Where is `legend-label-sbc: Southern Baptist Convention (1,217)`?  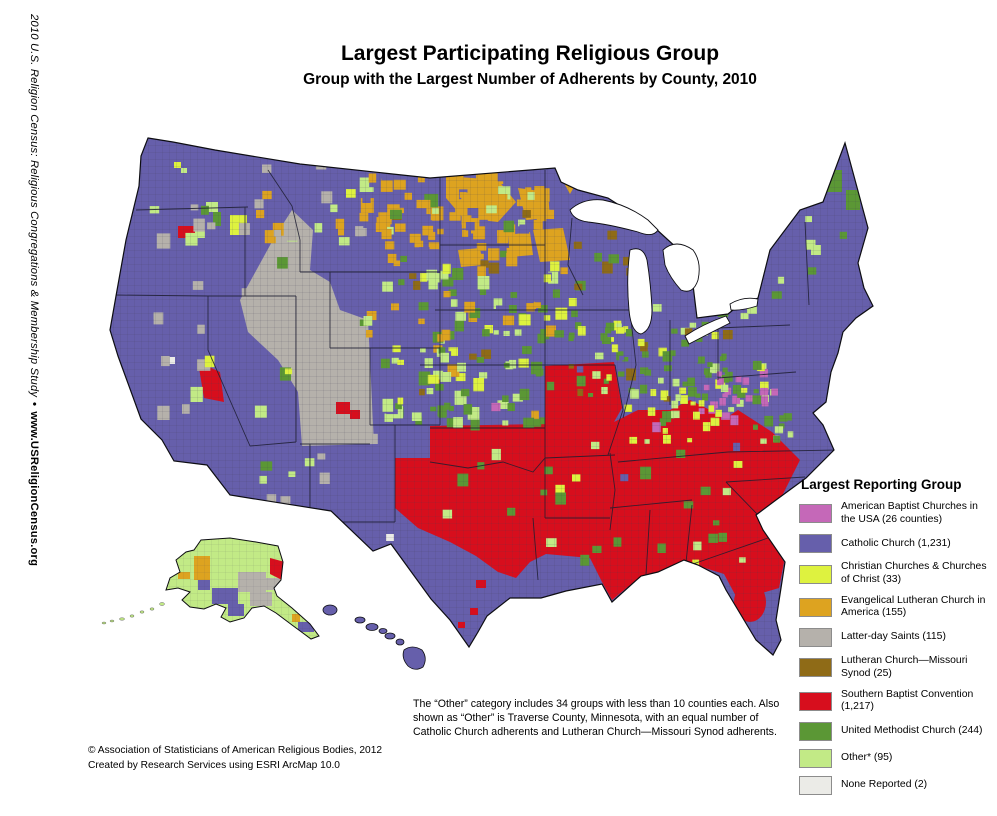
legend-label-sbc: Southern Baptist Convention (1,217) is located at coordinates (907, 700).